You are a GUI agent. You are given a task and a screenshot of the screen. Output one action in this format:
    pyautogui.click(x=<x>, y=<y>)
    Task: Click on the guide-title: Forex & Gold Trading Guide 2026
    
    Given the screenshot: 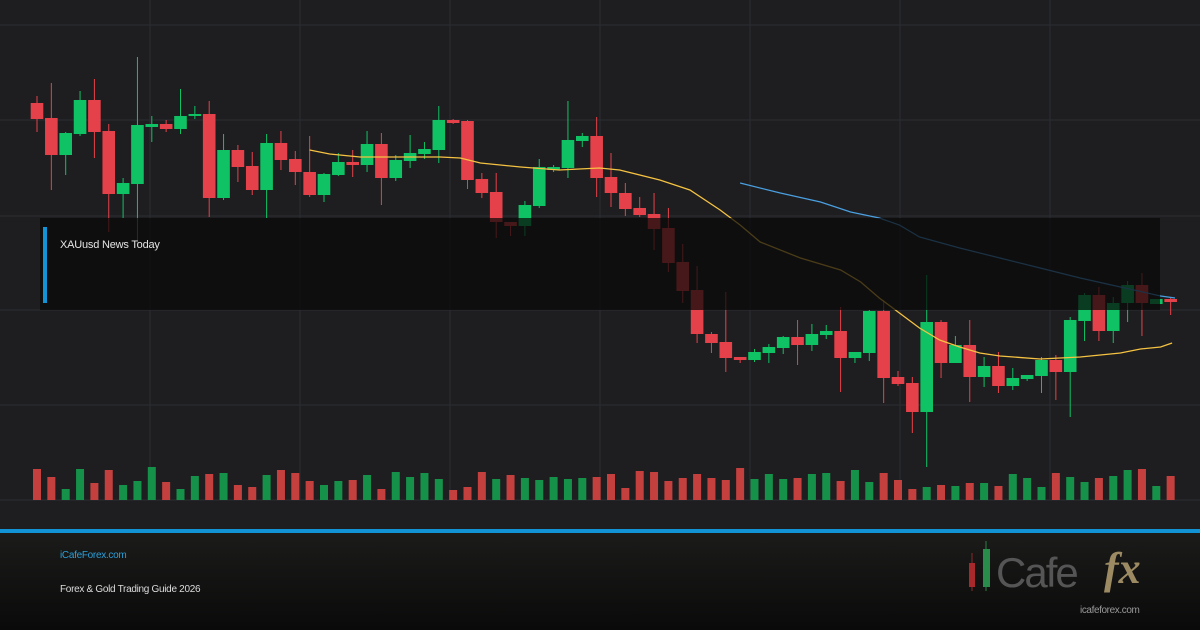 What is the action you would take?
    pyautogui.click(x=130, y=589)
    